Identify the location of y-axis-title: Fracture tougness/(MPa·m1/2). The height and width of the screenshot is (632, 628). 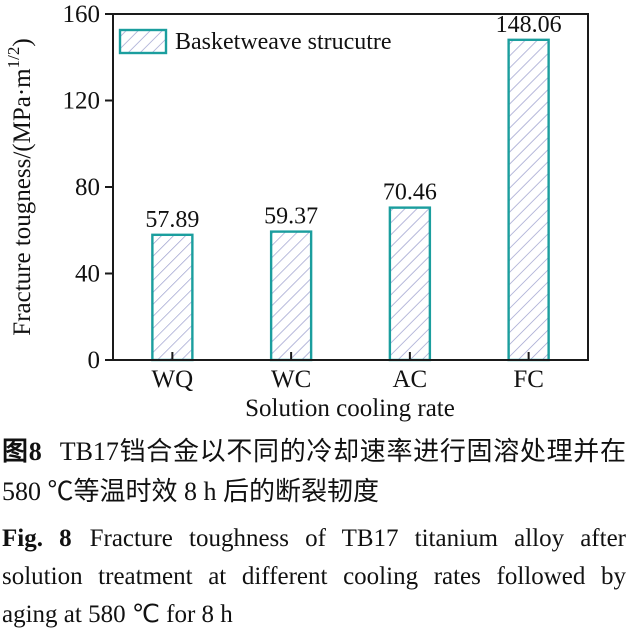
(20, 186).